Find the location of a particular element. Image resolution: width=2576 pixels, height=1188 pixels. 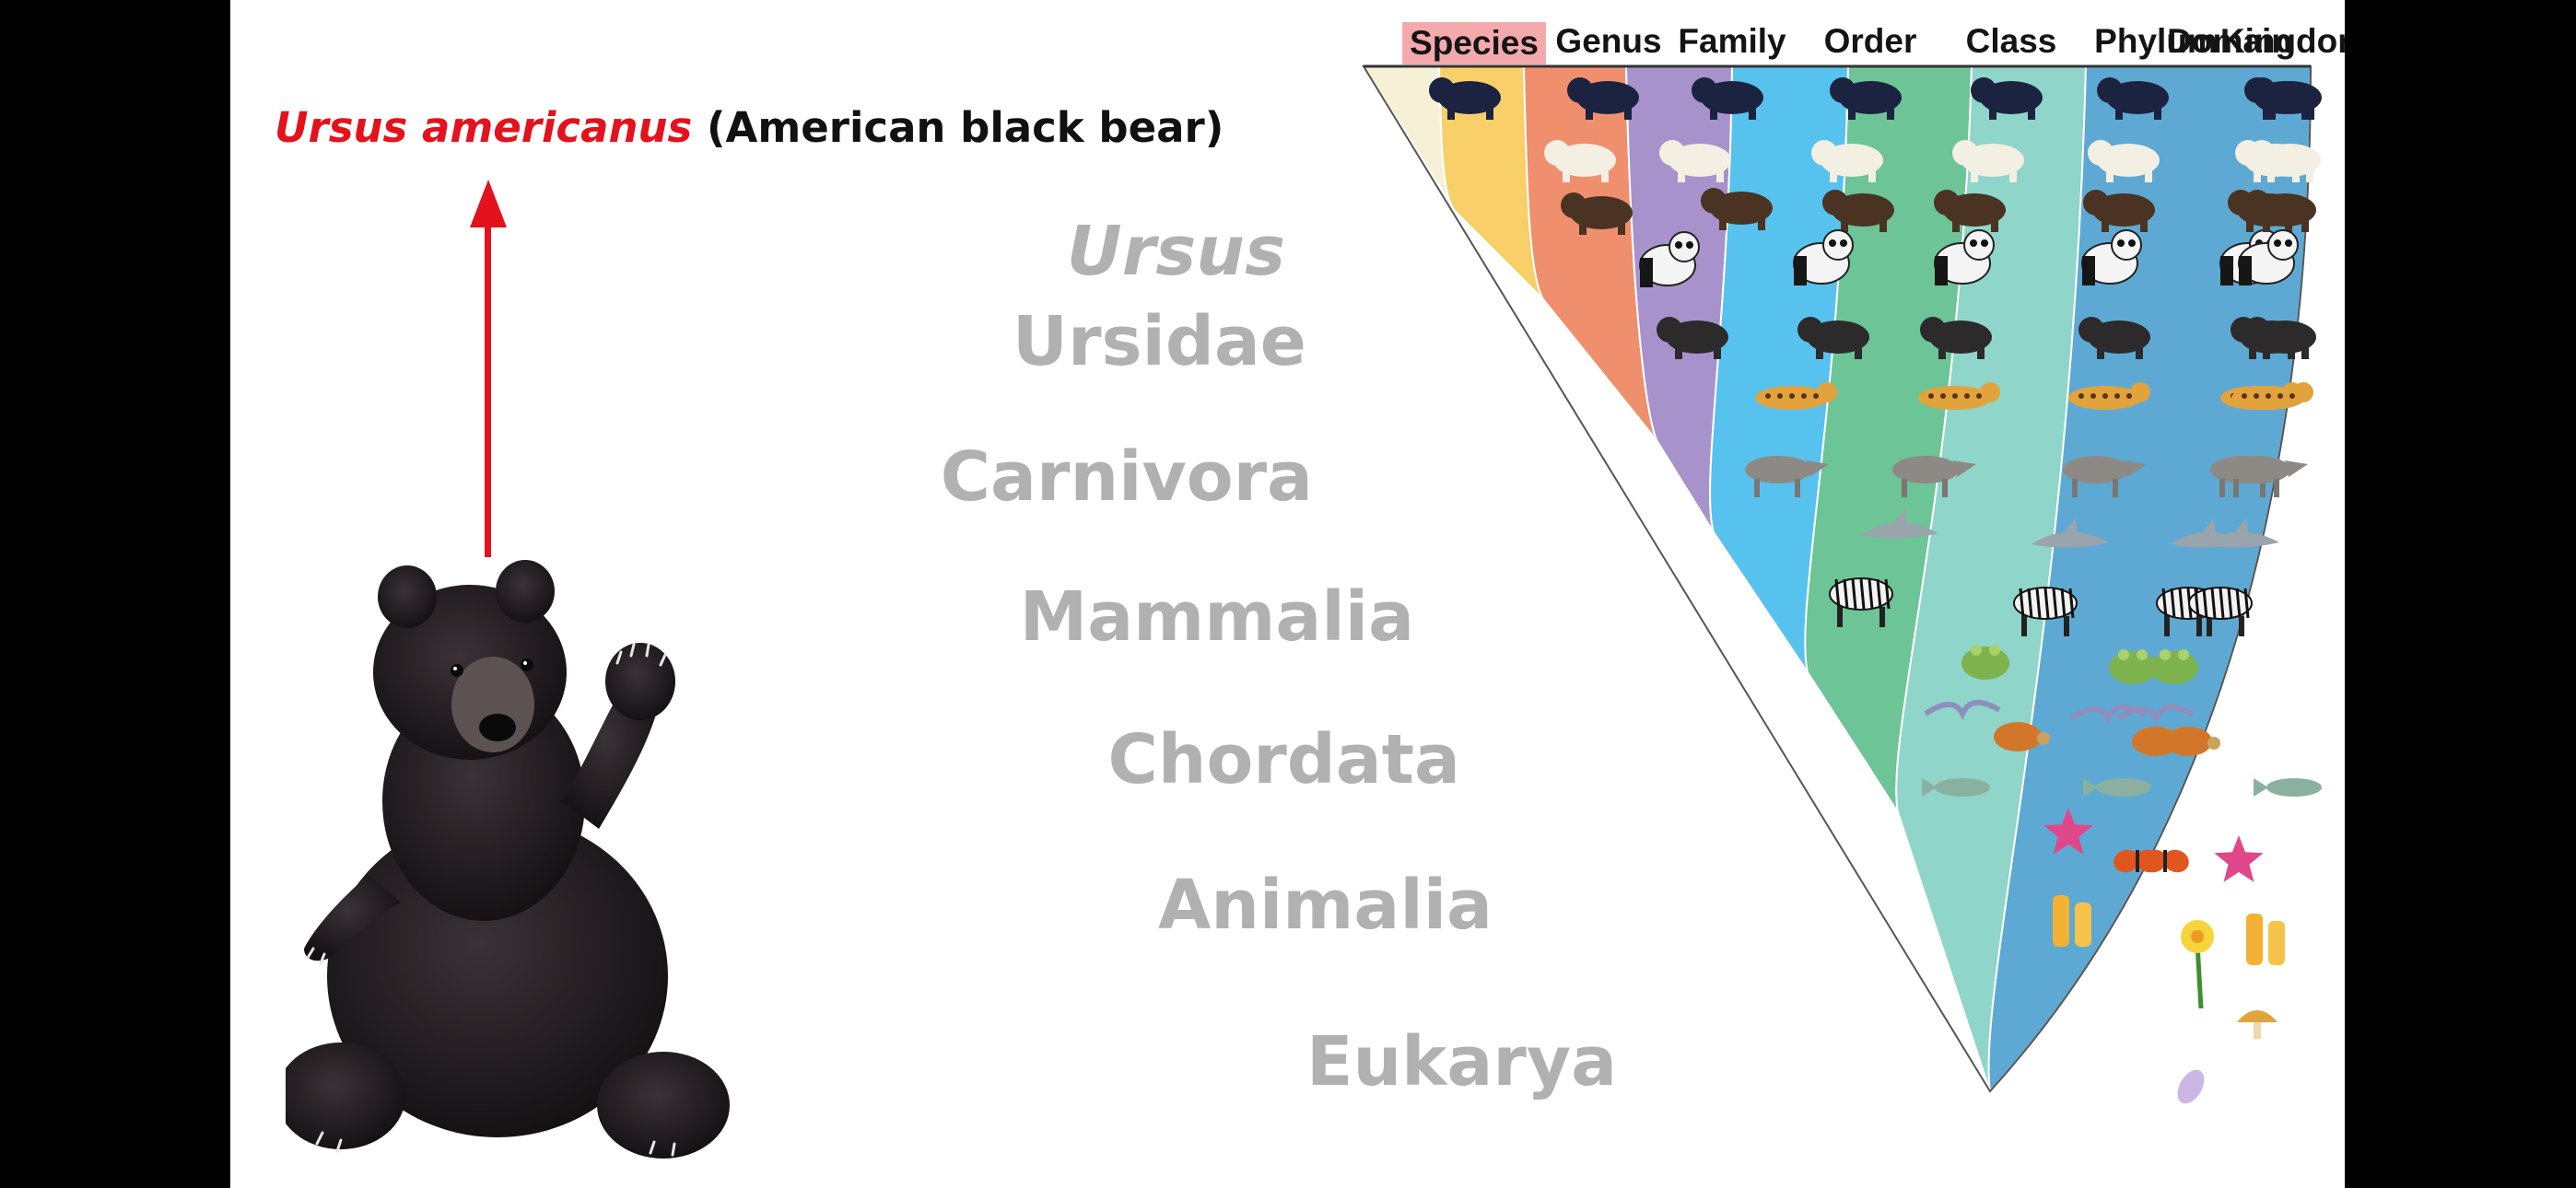

rank-label-mammalia: Mammalia is located at coordinates (1216, 617).